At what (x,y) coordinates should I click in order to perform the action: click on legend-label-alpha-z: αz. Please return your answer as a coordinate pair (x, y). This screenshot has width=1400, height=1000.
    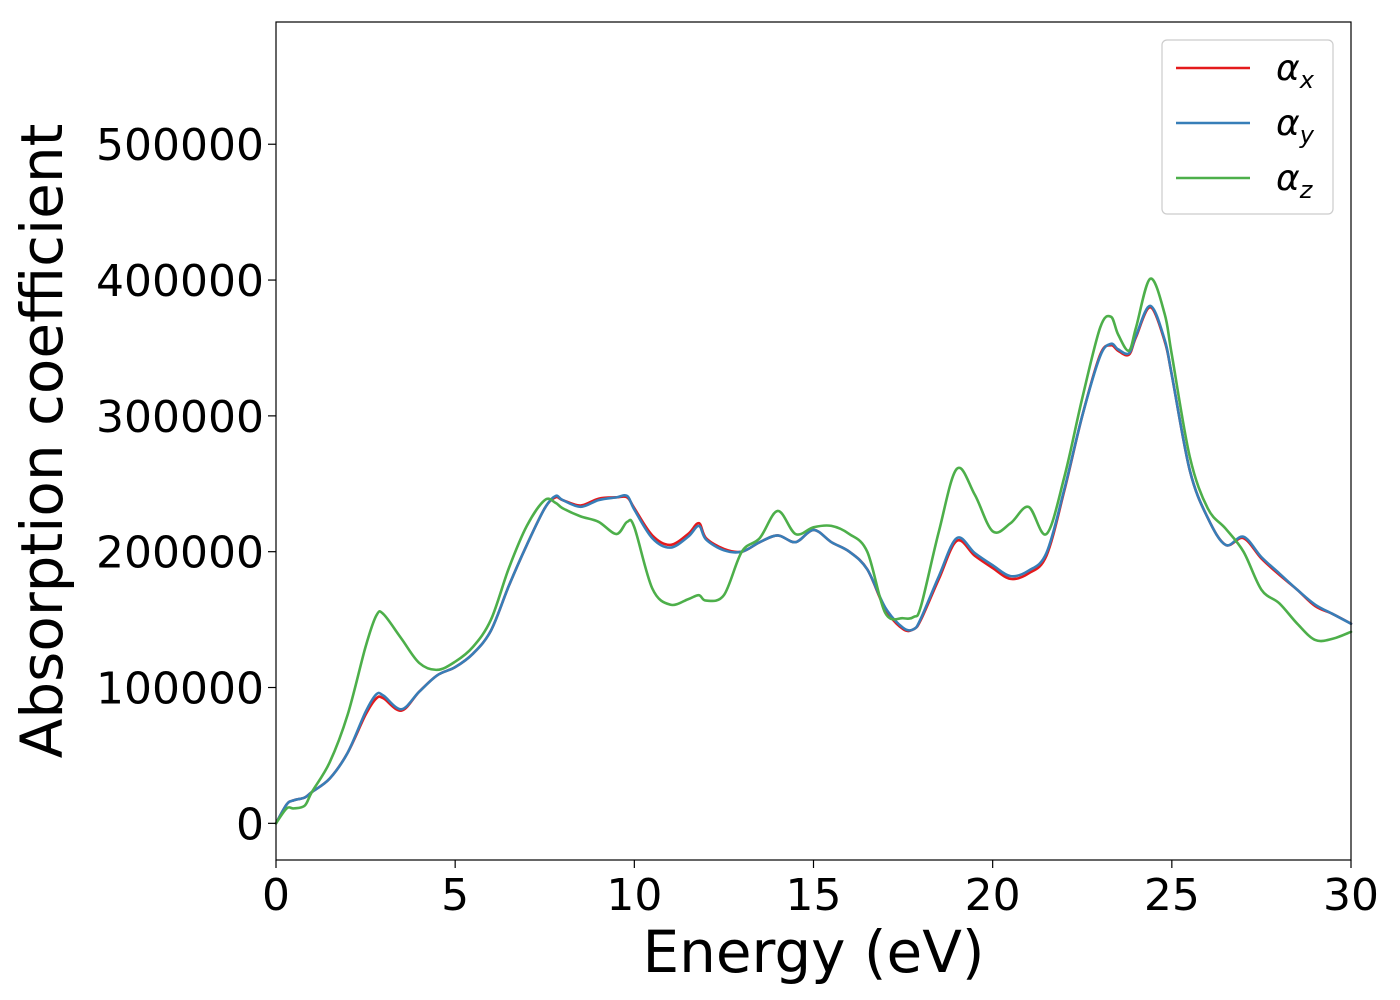
    Looking at the image, I should click on (1295, 181).